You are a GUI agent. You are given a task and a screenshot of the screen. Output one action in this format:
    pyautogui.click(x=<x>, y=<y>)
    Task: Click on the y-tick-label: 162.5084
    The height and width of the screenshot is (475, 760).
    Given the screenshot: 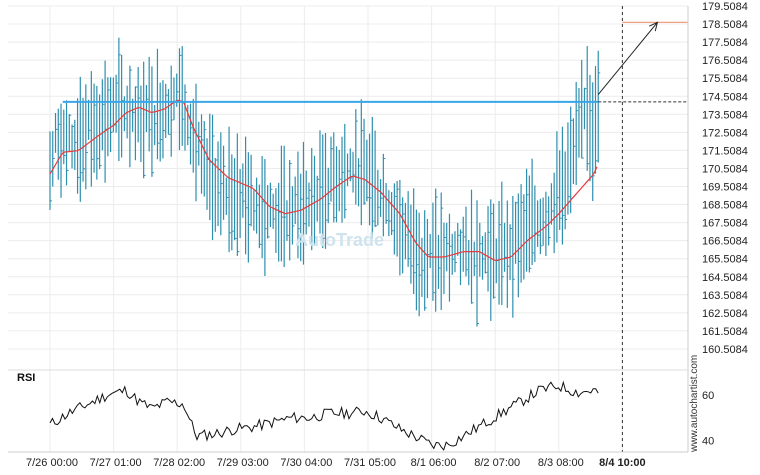 What is the action you would take?
    pyautogui.click(x=725, y=314)
    